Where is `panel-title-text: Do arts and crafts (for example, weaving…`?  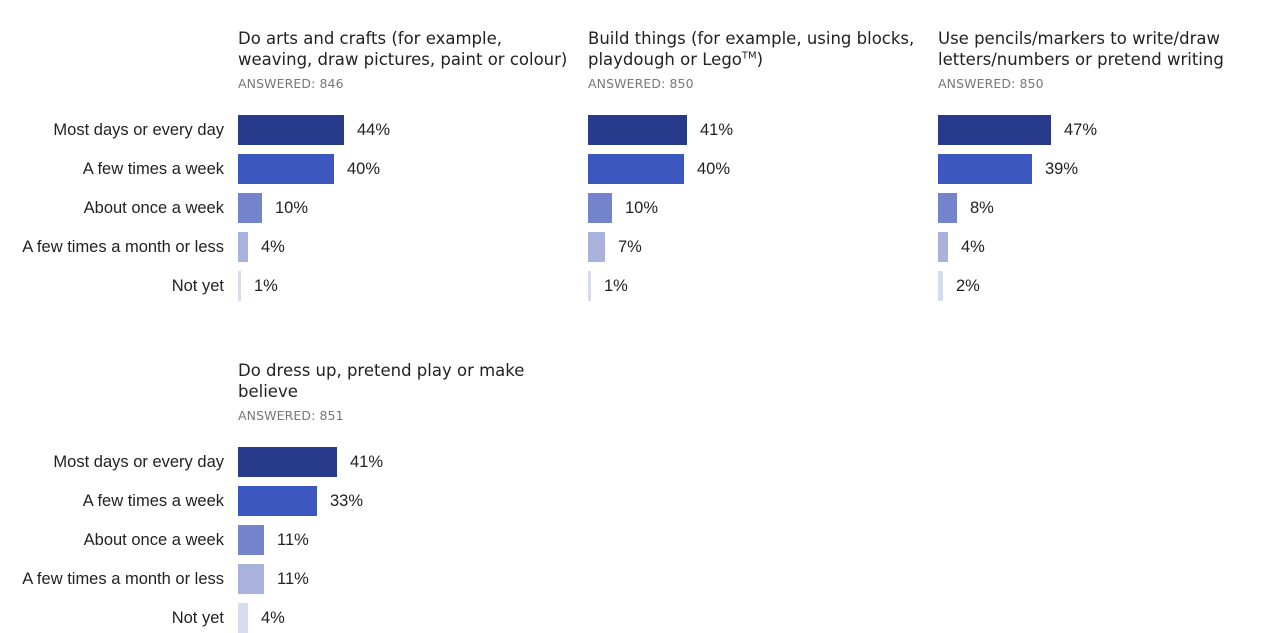
panel-title-text: Do arts and crafts (for example, weaving… is located at coordinates (403, 49).